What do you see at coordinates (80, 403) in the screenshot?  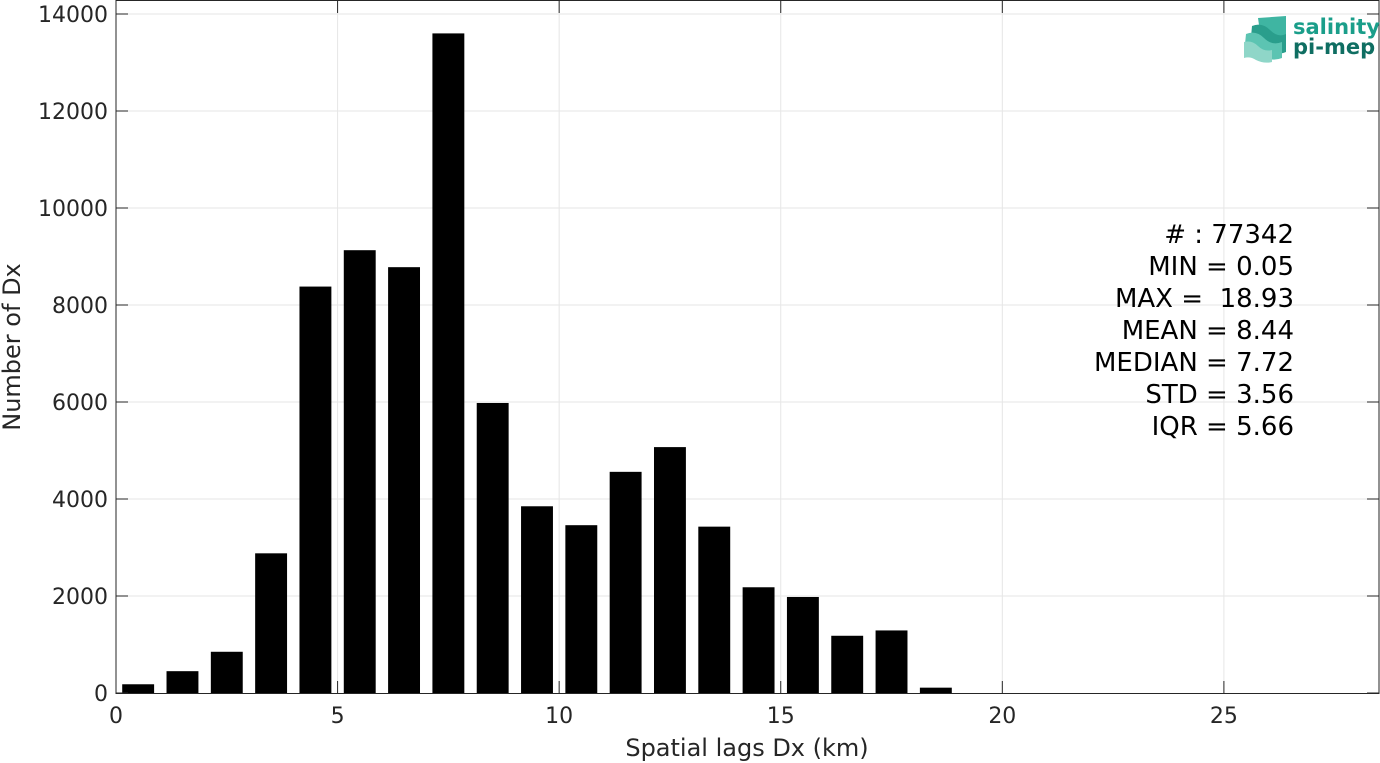 I see `y-tick-label: 6000` at bounding box center [80, 403].